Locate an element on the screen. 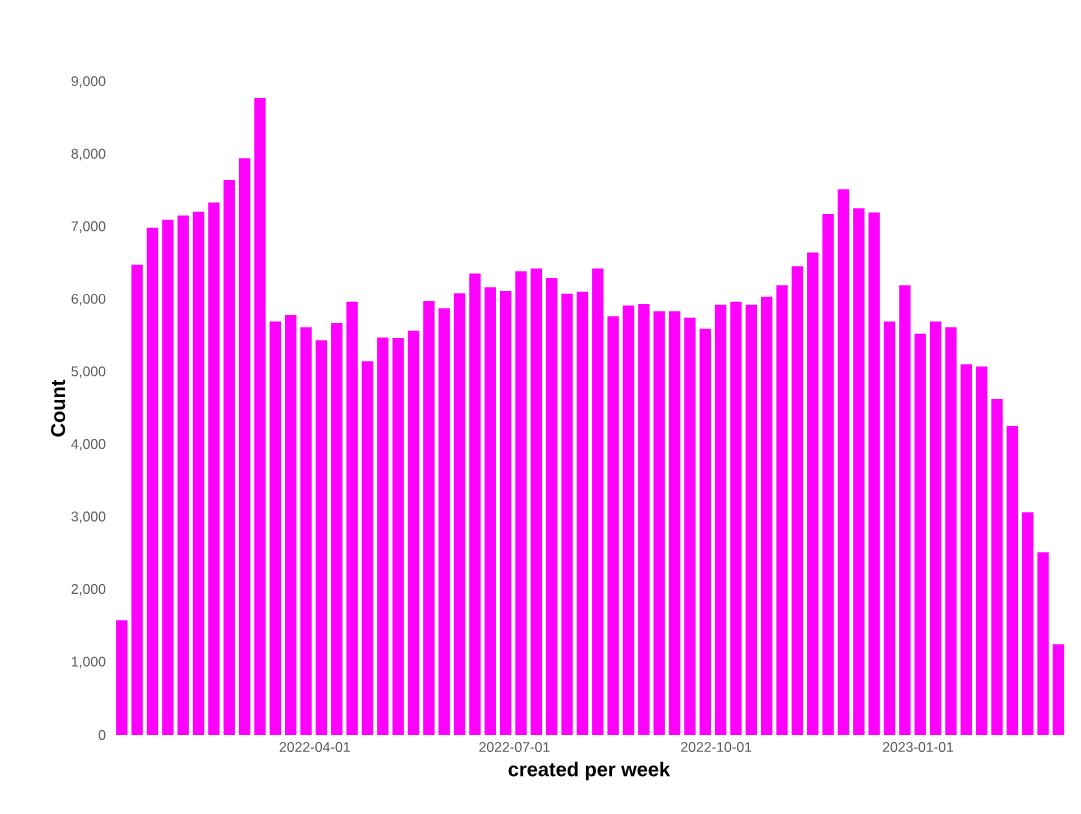 The image size is (1081, 814). y-tick-label: 4,000 is located at coordinates (88, 445).